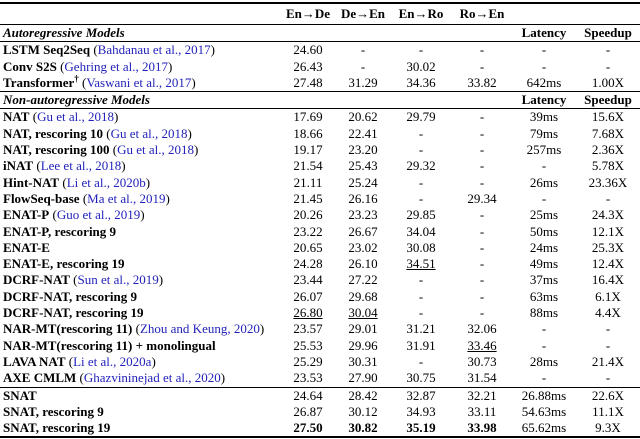 This screenshot has width=640, height=439. Describe the element at coordinates (56, 150) in the screenshot. I see `model-name: NAT, rescoring 100` at that location.